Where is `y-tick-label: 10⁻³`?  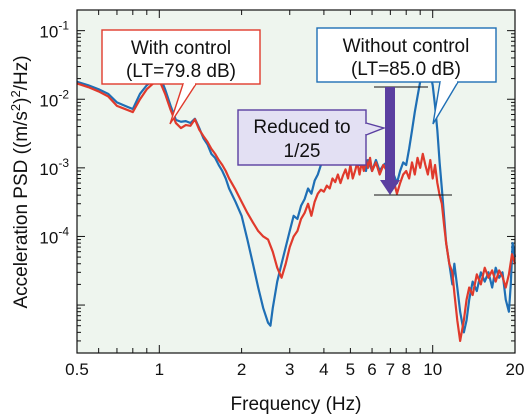
y-tick-label: 10⁻³ is located at coordinates (54, 167).